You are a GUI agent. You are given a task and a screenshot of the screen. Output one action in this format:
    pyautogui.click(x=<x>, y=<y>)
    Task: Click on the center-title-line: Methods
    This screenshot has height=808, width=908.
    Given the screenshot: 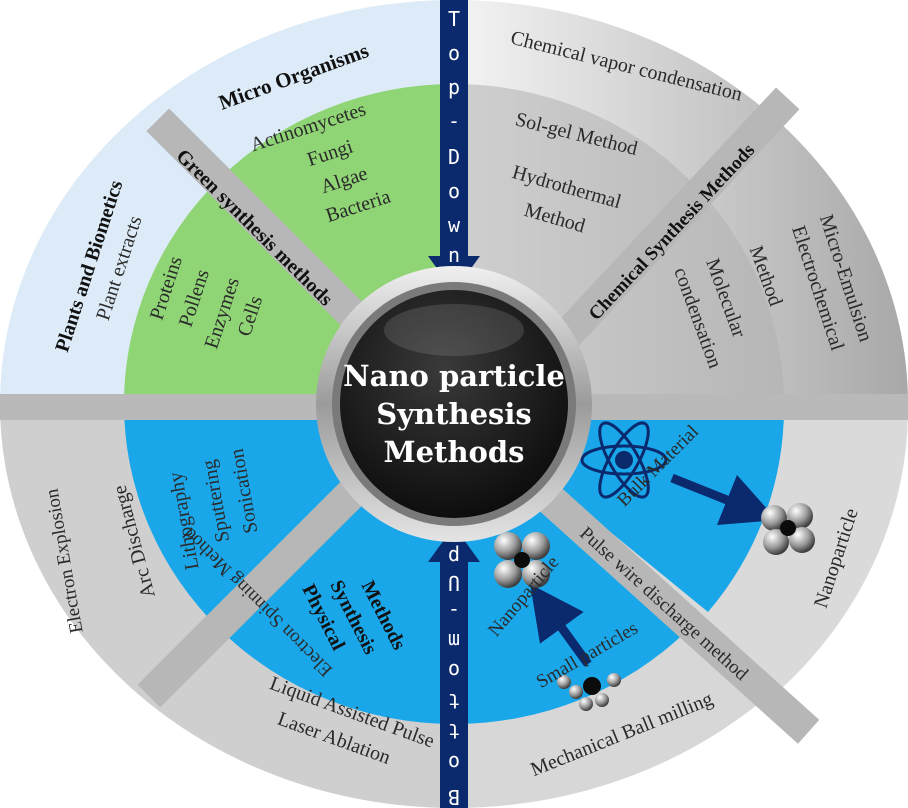 What is the action you would take?
    pyautogui.click(x=454, y=452)
    